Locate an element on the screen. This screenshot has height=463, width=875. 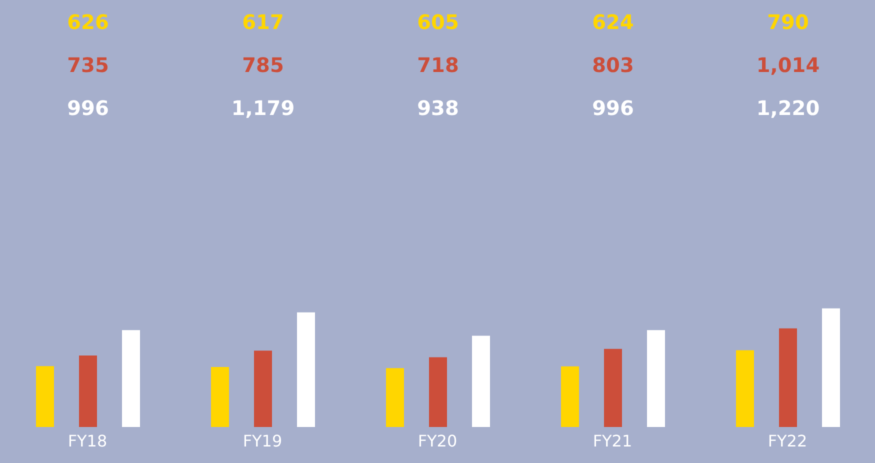
data-label: 624 is located at coordinates (613, 22).